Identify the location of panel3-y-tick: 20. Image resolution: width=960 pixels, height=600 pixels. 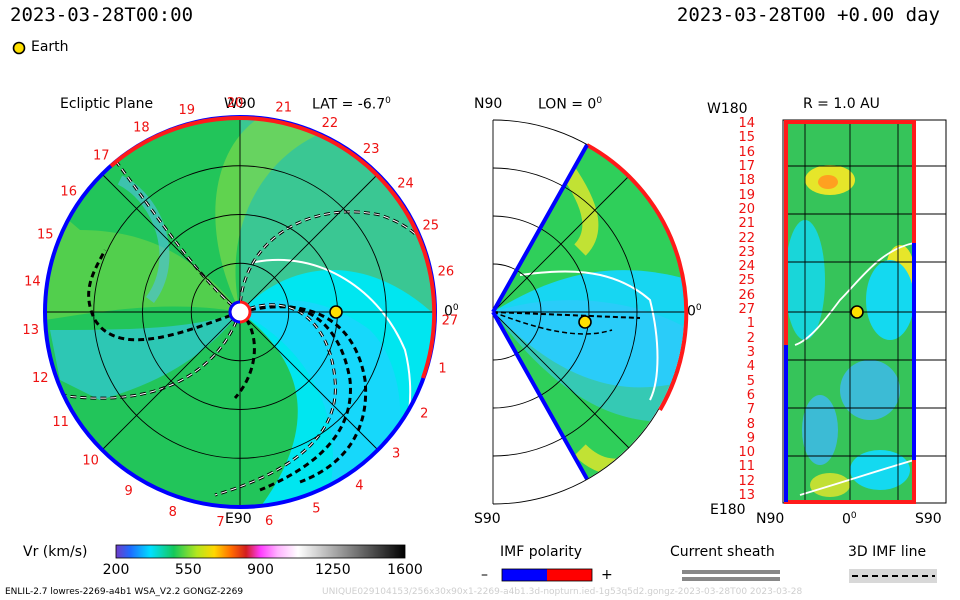
(746, 209).